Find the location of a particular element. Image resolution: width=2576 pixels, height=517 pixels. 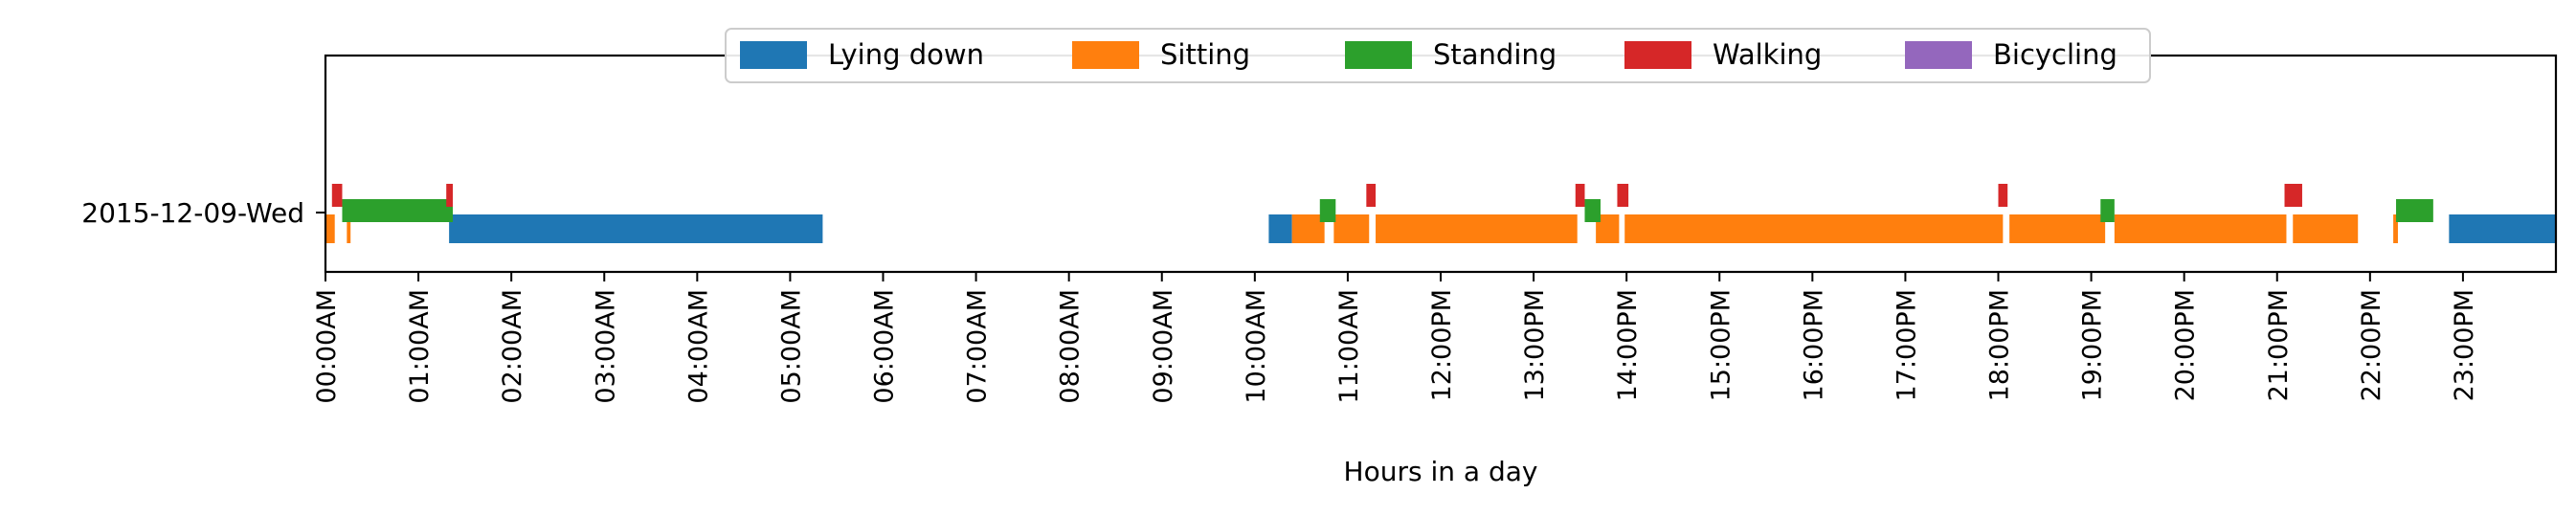

plot-area is located at coordinates (1441, 213).